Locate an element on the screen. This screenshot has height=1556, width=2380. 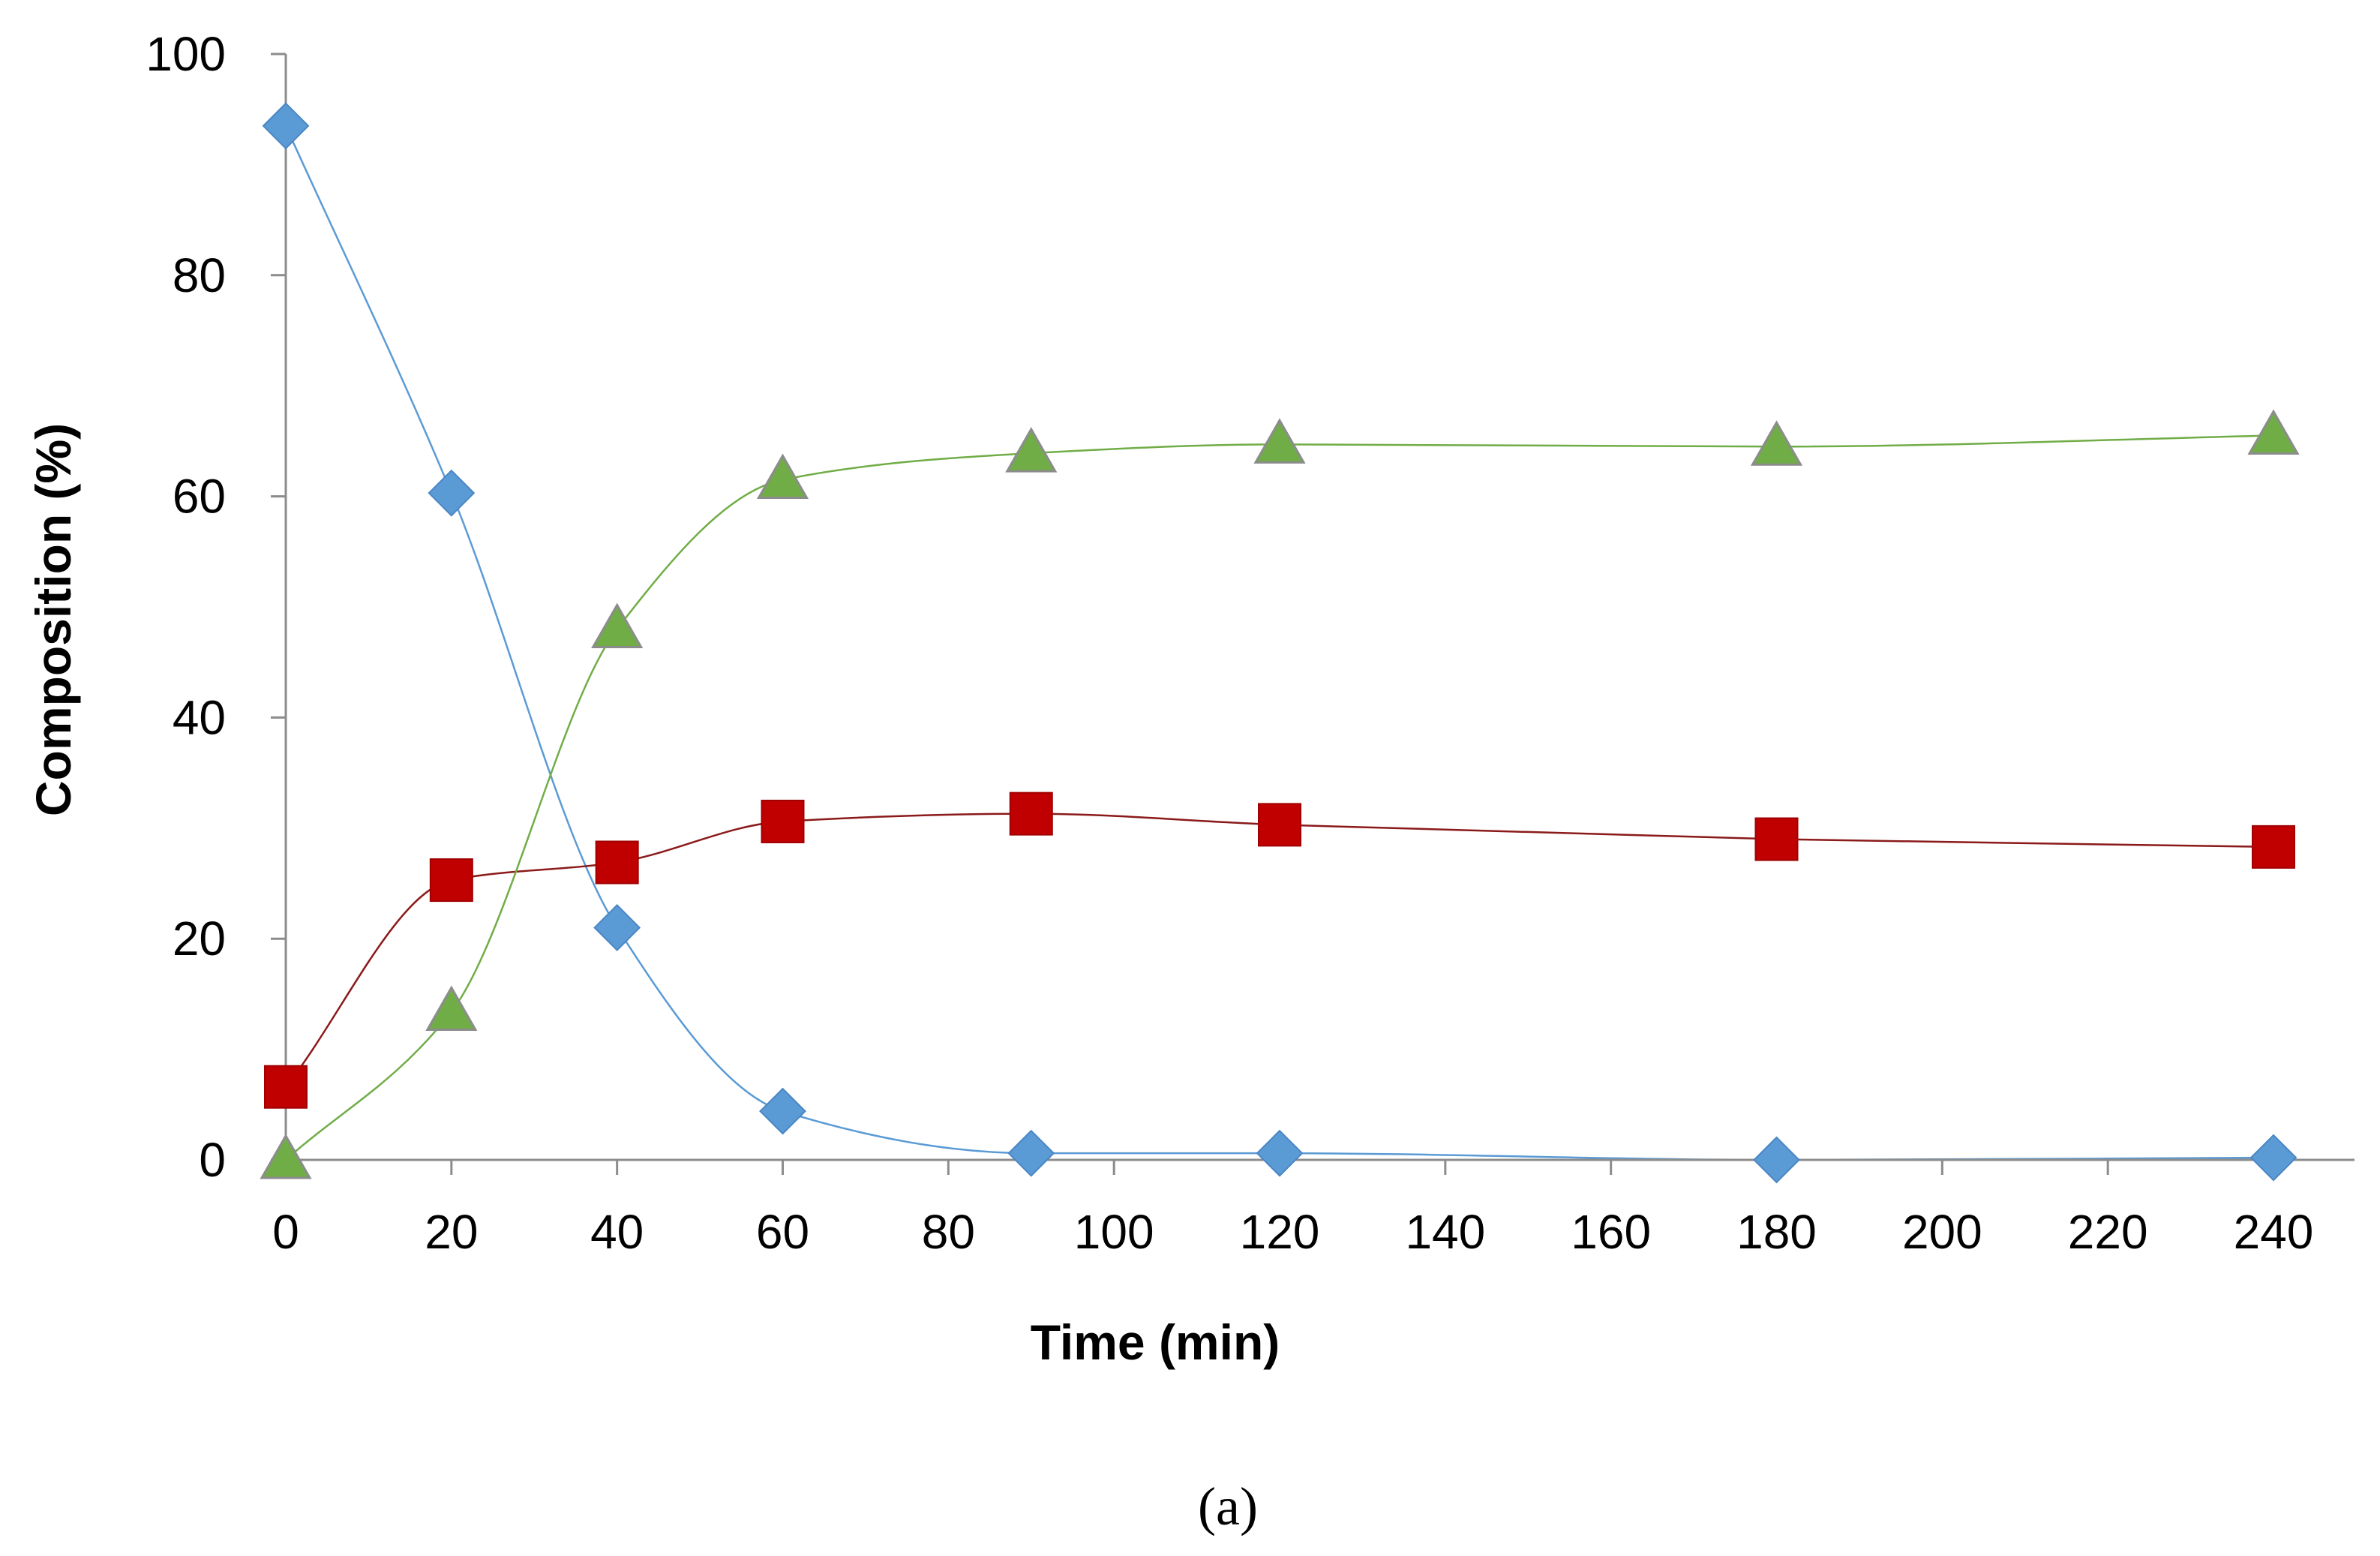
panel-label: (a) is located at coordinates (1228, 1506).